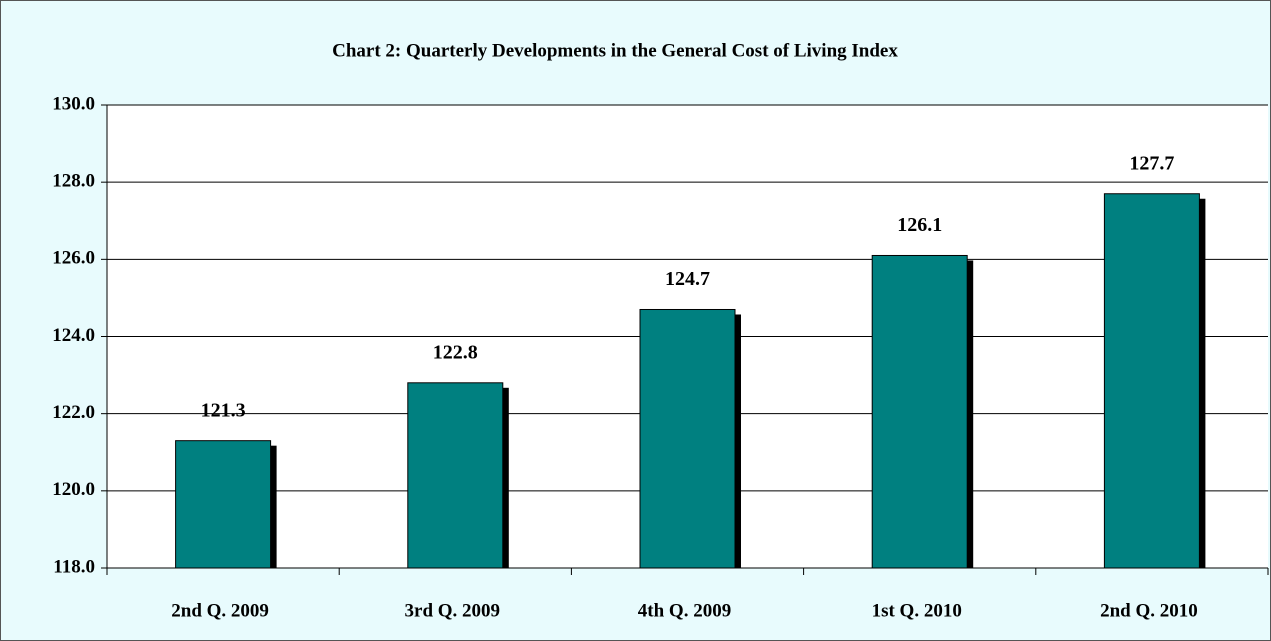 This screenshot has height=641, width=1271. What do you see at coordinates (74, 566) in the screenshot?
I see `y-tick-label: 118.0` at bounding box center [74, 566].